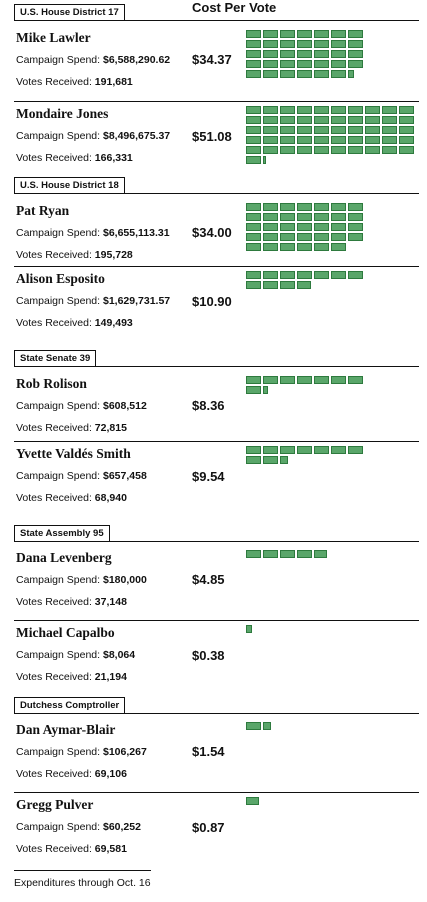 Image resolution: width=427 pixels, height=902 pixels. I want to click on votes-received: Votes Received: 69,106, so click(71, 774).